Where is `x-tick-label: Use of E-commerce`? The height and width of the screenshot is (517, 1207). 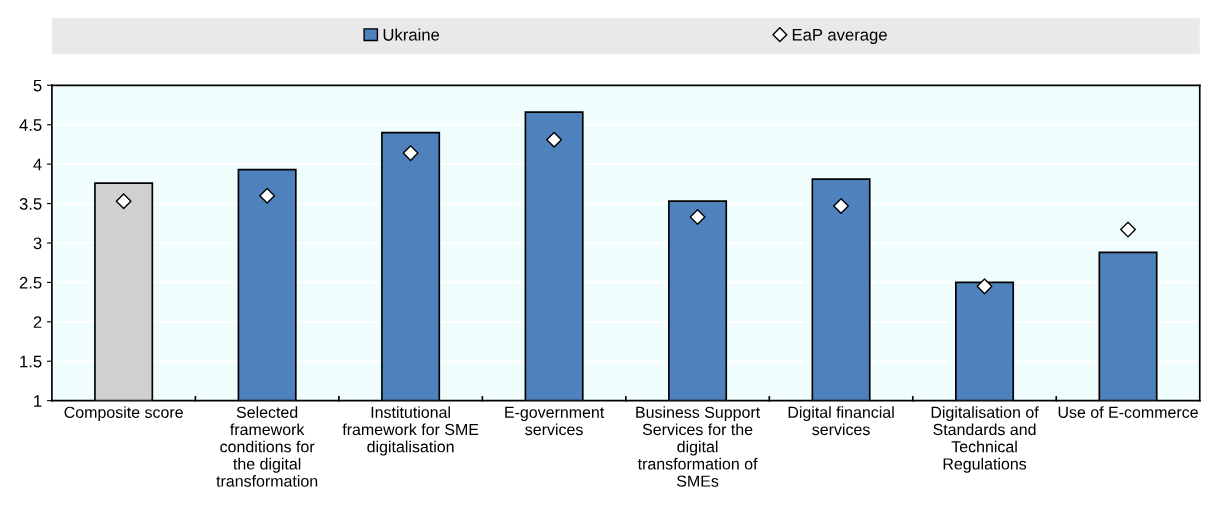
x-tick-label: Use of E-commerce is located at coordinates (1128, 412).